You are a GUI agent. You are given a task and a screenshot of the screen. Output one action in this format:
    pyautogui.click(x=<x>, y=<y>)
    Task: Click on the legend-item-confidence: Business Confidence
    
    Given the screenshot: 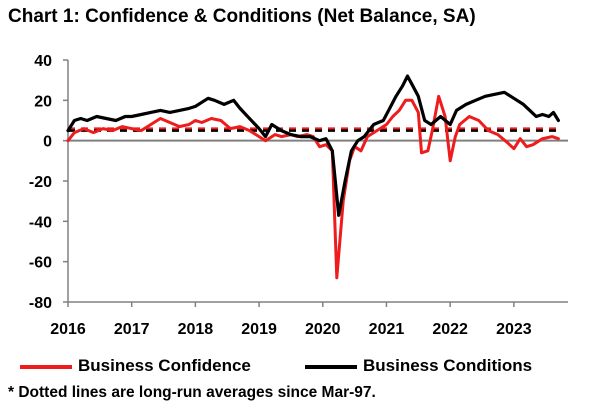 What is the action you would take?
    pyautogui.click(x=135, y=366)
    